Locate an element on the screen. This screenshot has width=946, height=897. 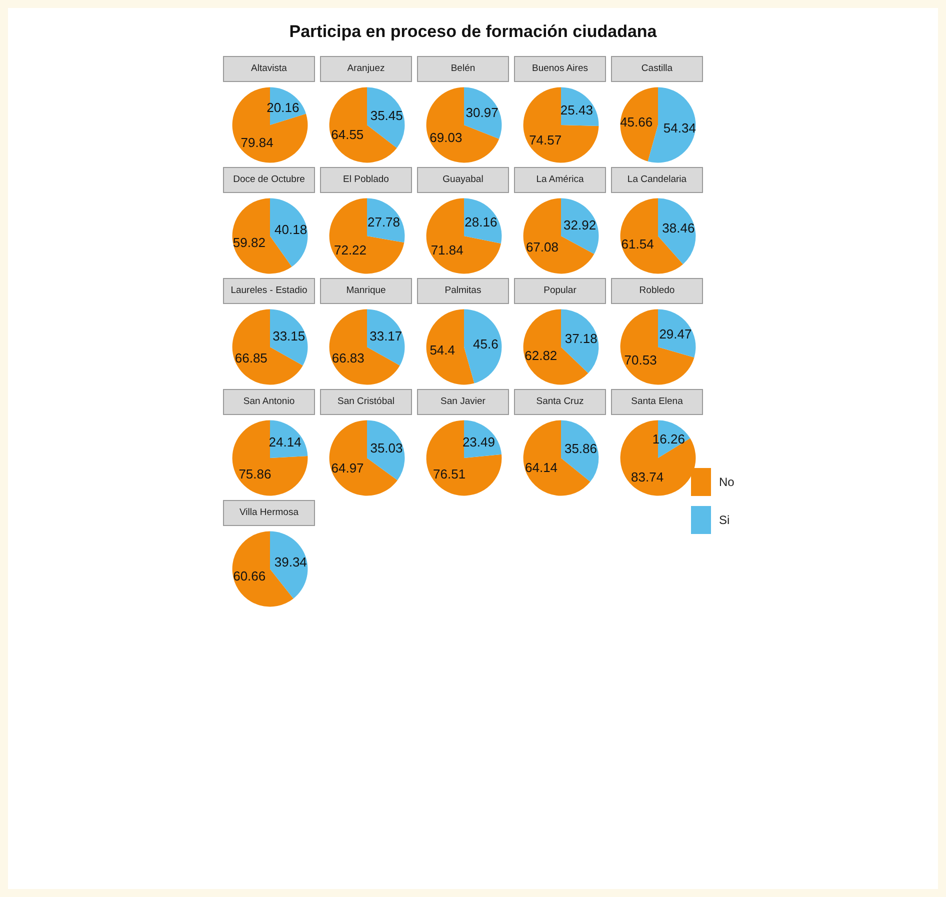
data-label: 72.22 is located at coordinates (350, 250).